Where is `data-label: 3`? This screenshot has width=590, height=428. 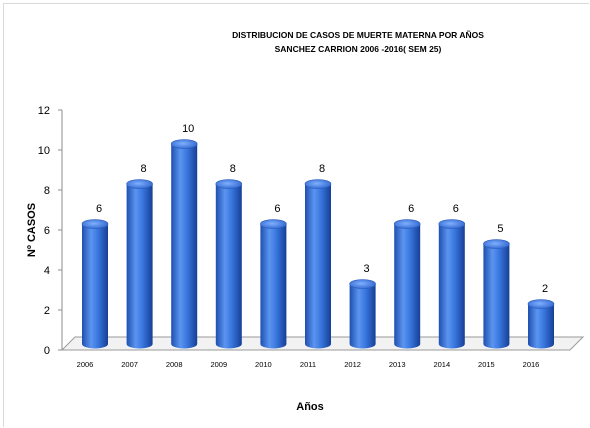 data-label: 3 is located at coordinates (367, 269).